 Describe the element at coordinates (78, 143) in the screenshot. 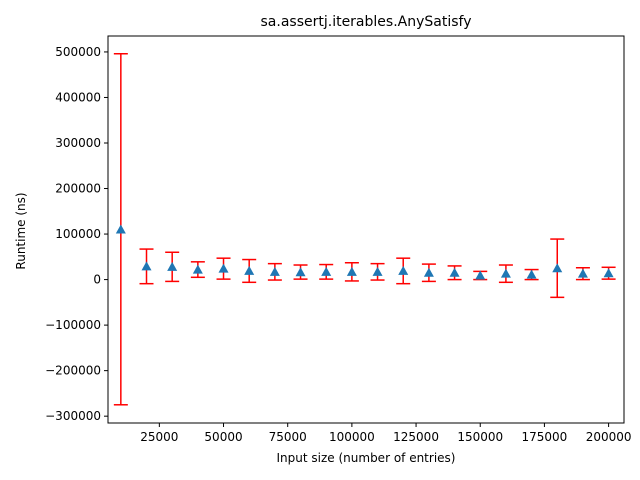

I see `y-tick-label: 300000` at that location.